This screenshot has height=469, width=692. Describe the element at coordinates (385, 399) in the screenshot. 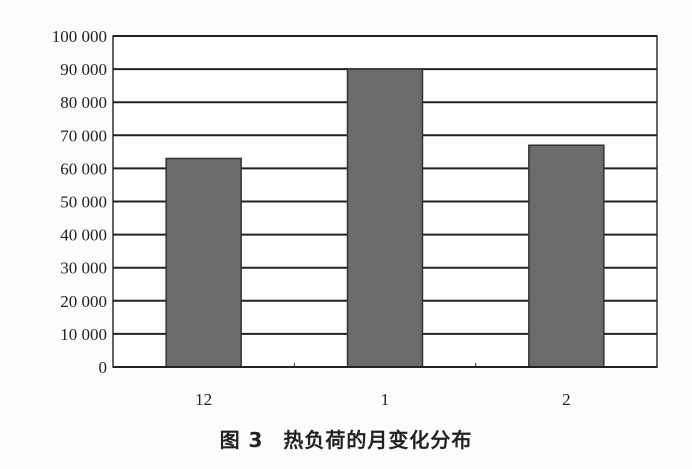

I see `x-tick-label: 1` at that location.